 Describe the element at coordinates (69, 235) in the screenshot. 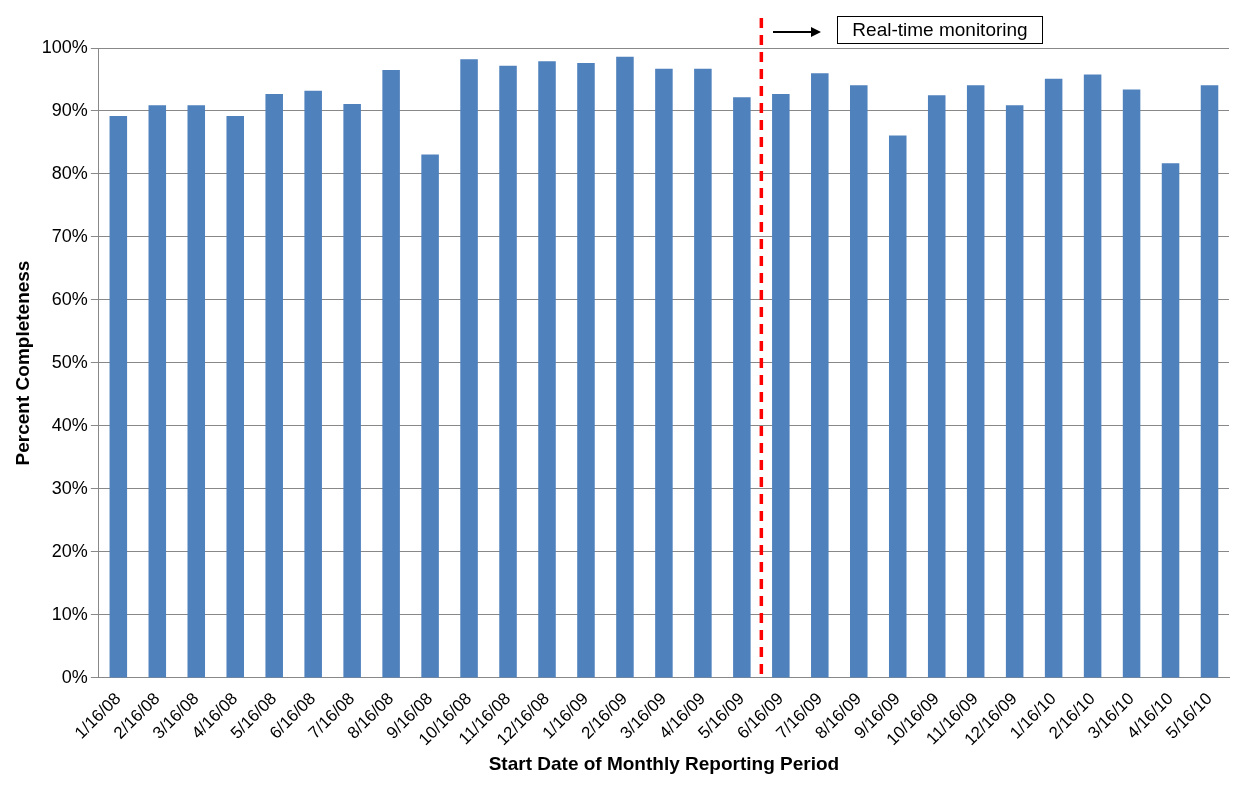

I see `y-tick-label: 70%` at that location.